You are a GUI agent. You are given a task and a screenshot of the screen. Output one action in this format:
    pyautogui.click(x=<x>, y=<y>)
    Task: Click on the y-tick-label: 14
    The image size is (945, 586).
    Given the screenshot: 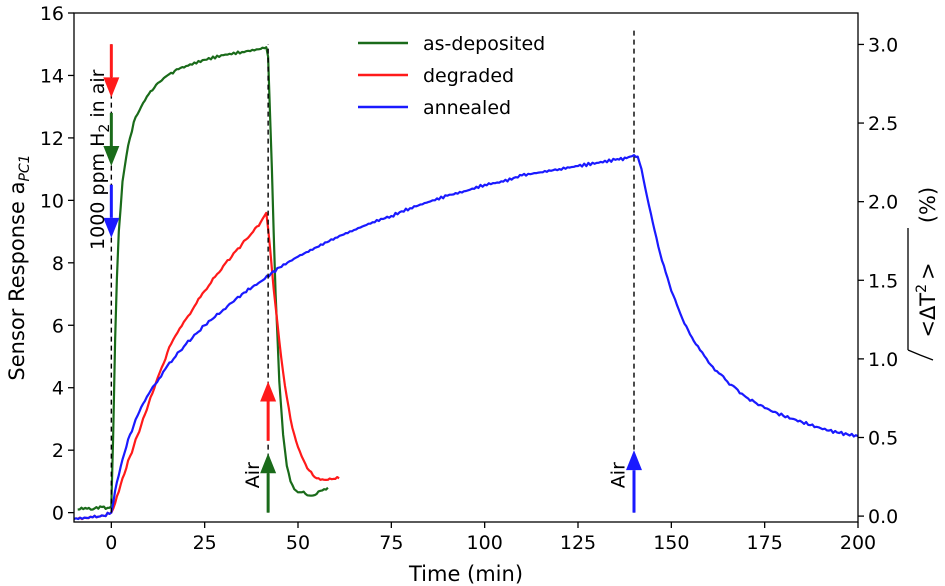 What is the action you would take?
    pyautogui.click(x=52, y=76)
    